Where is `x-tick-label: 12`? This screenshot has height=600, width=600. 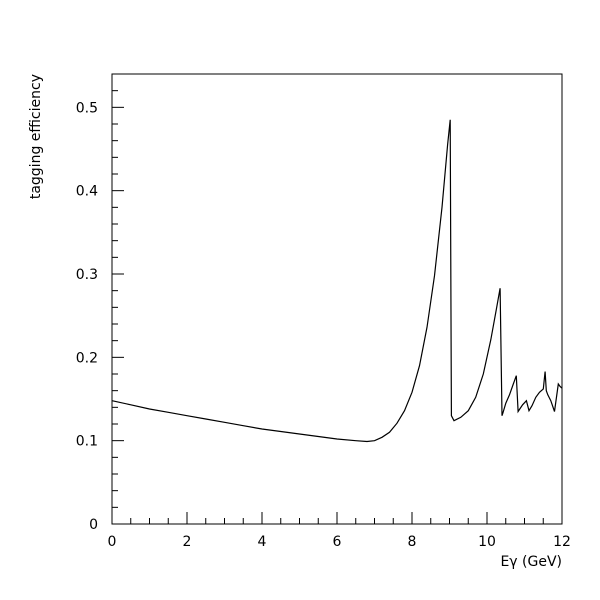 x-tick-label: 12 is located at coordinates (562, 542).